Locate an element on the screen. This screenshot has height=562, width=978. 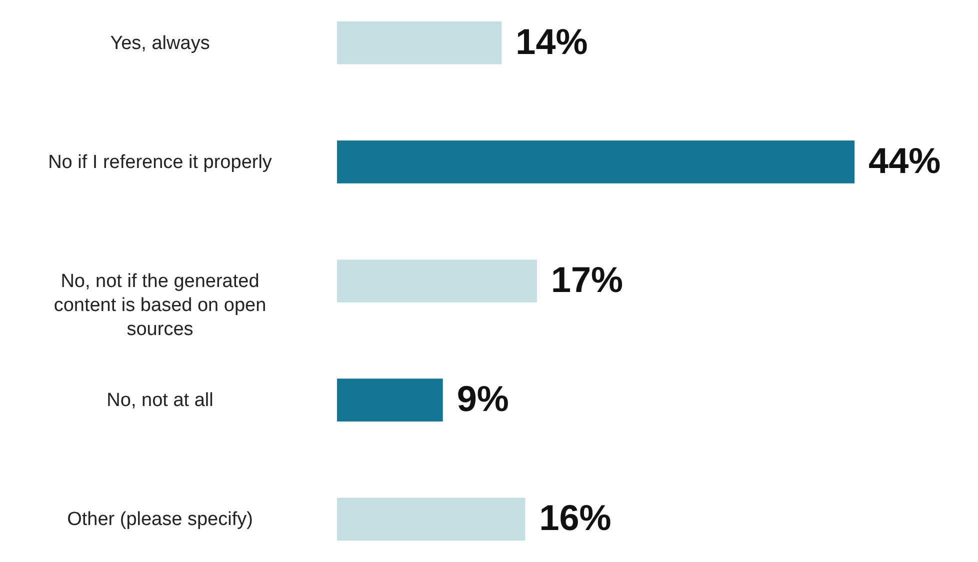
data-label: 44% is located at coordinates (904, 160).